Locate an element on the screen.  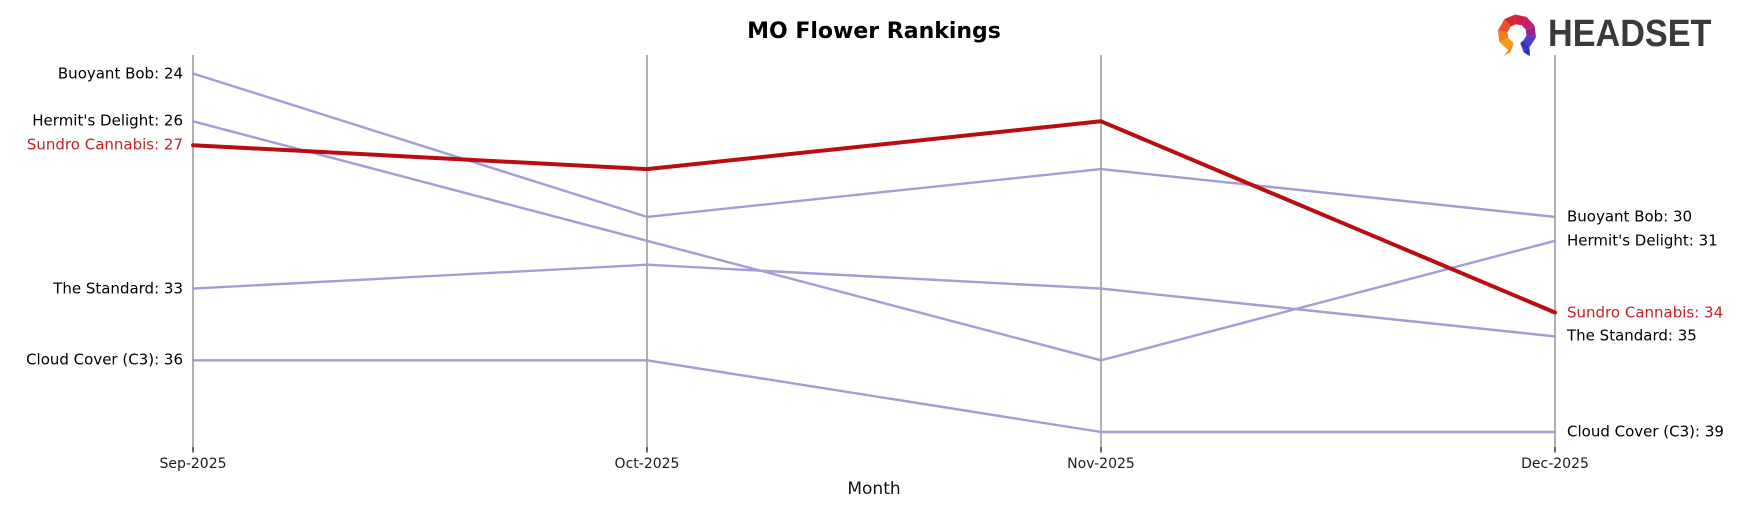
x-tick-label: Sep-2025 is located at coordinates (193, 464).